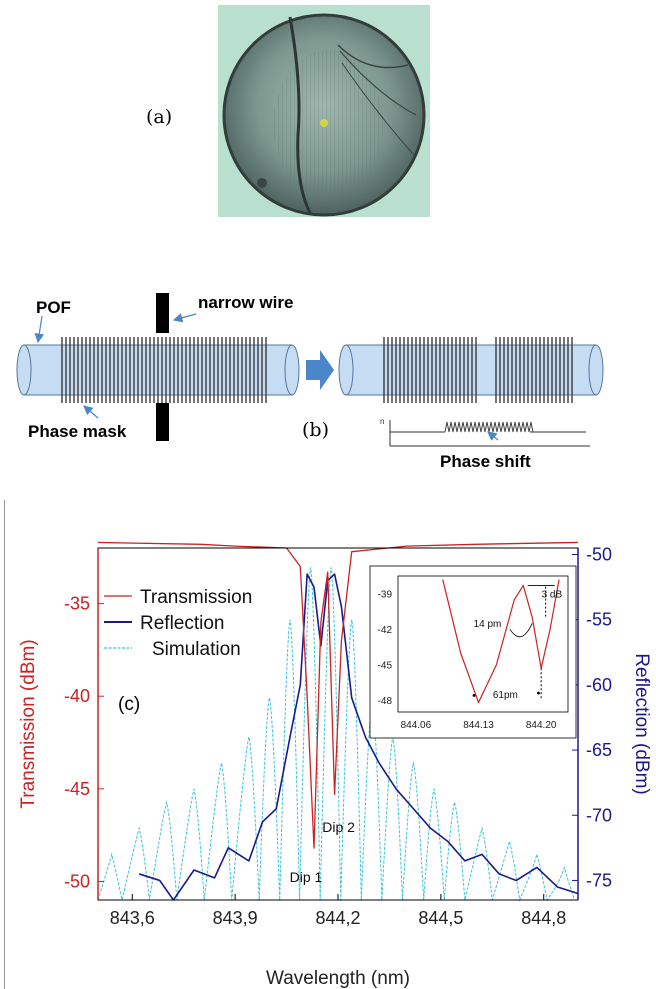 Image resolution: width=656 pixels, height=989 pixels. Describe the element at coordinates (385, 666) in the screenshot. I see `inset-y-tick-label: -45` at that location.